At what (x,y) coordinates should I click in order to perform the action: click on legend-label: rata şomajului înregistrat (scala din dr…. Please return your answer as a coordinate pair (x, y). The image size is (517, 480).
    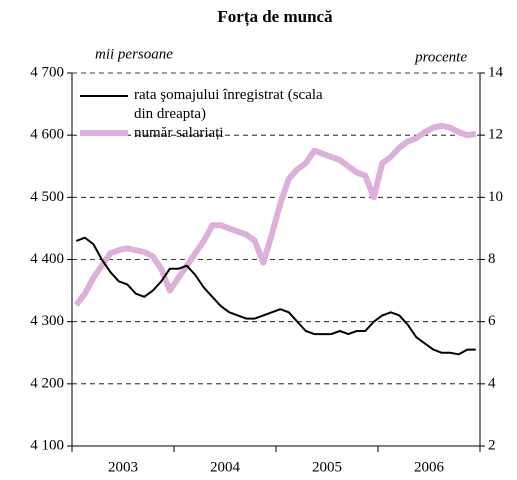
    Looking at the image, I should click on (228, 104).